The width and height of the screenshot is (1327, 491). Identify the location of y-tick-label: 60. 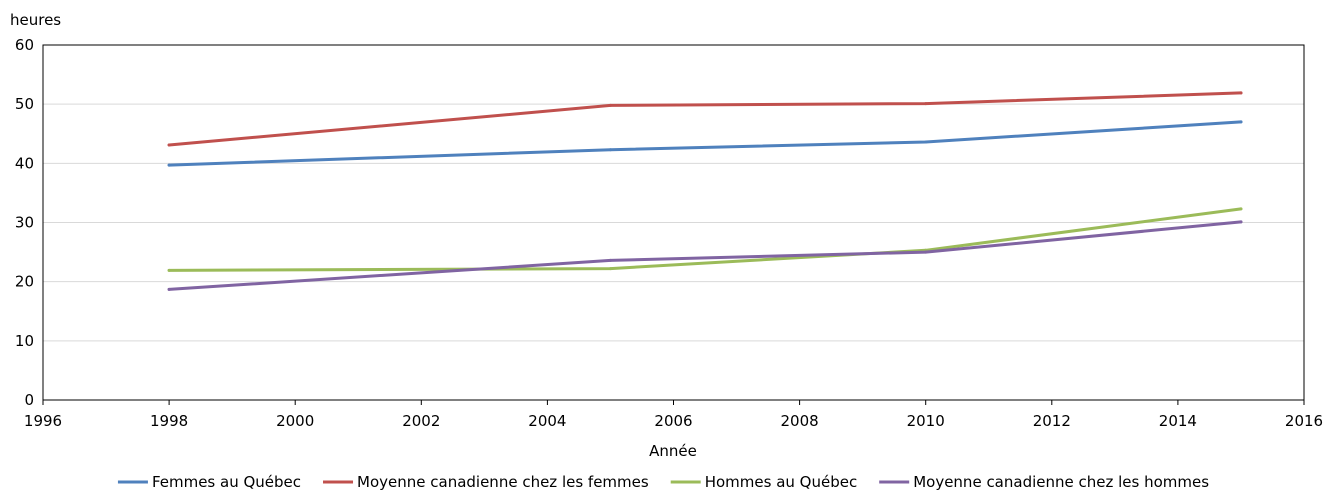
(24, 45).